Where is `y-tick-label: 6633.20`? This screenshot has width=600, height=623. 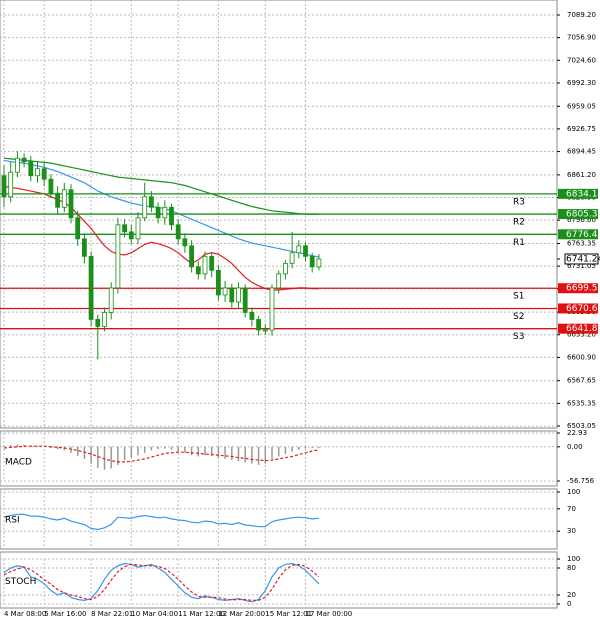
y-tick-label: 6633.20 is located at coordinates (581, 335).